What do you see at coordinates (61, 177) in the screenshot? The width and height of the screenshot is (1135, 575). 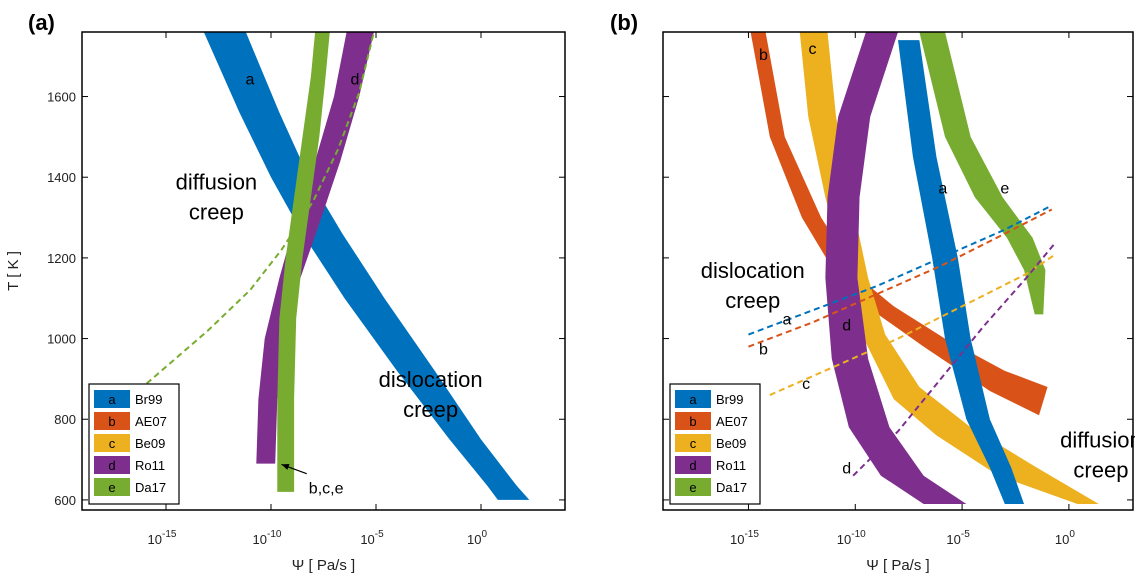 I see `y-tick-label: 1400` at bounding box center [61, 177].